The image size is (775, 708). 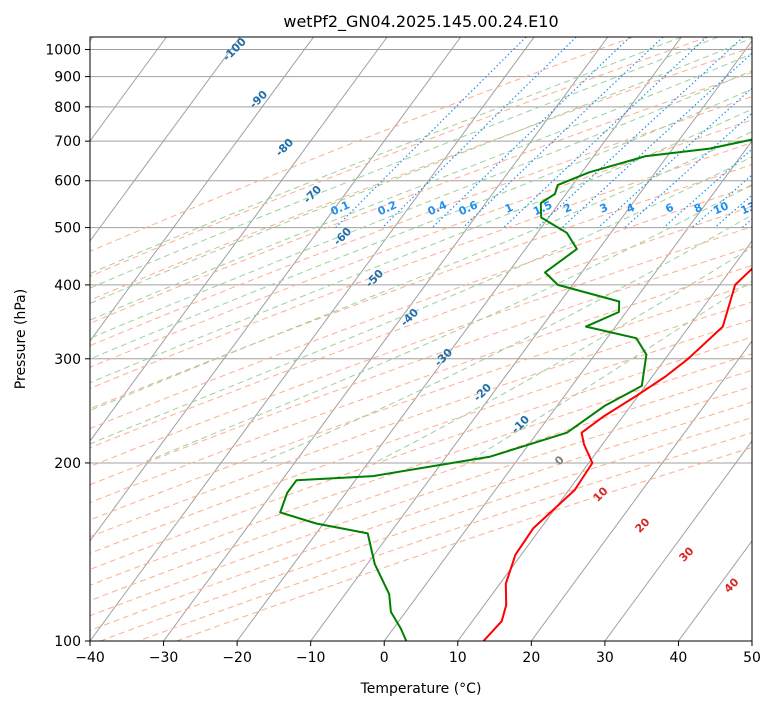 I want to click on mixing-ratio-label: 13, so click(x=748, y=208).